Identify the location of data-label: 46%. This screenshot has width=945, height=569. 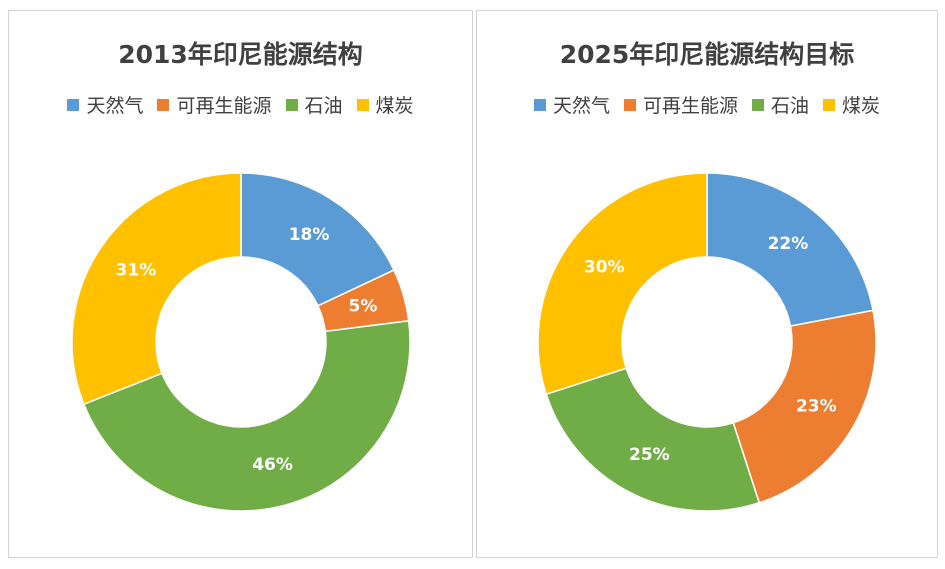
(272, 465).